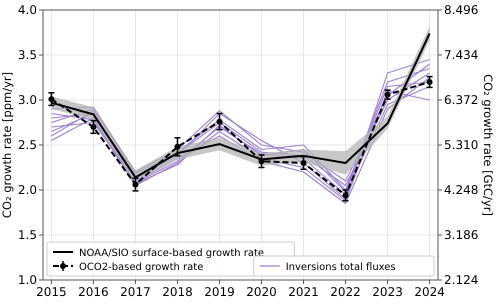 This screenshot has width=500, height=303. I want to click on y2-tick-label: 8.496, so click(461, 10).